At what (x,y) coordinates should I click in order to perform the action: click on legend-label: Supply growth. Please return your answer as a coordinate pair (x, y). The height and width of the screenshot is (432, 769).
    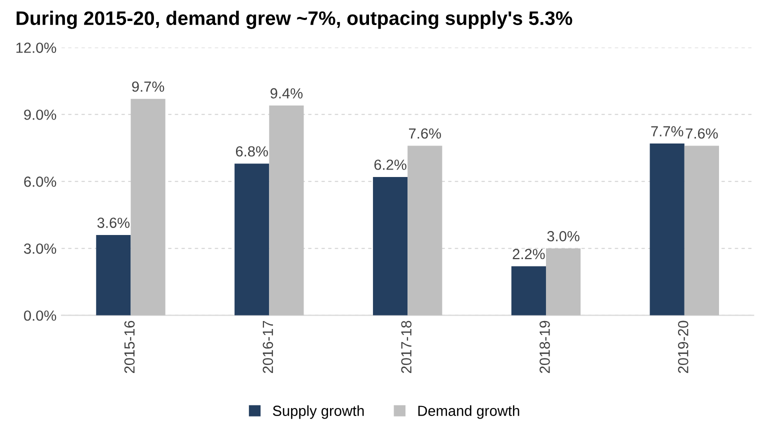
    Looking at the image, I should click on (318, 412).